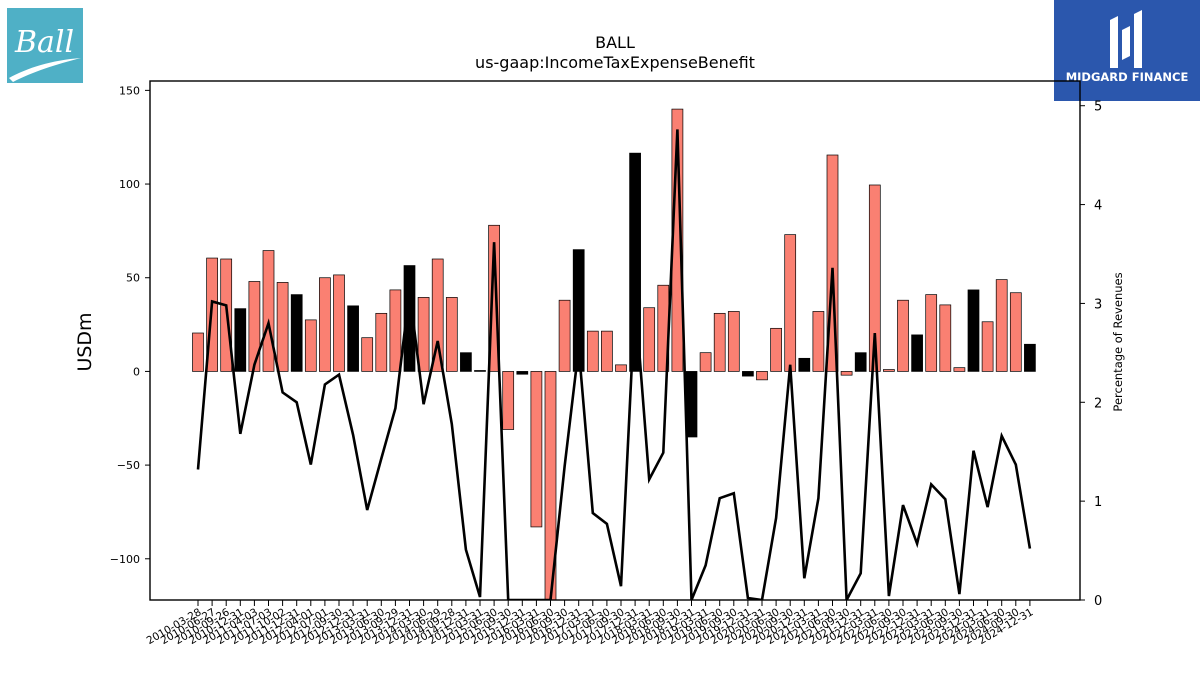  What do you see at coordinates (44, 42) in the screenshot?
I see `ball-logo-text: Ball` at bounding box center [44, 42].